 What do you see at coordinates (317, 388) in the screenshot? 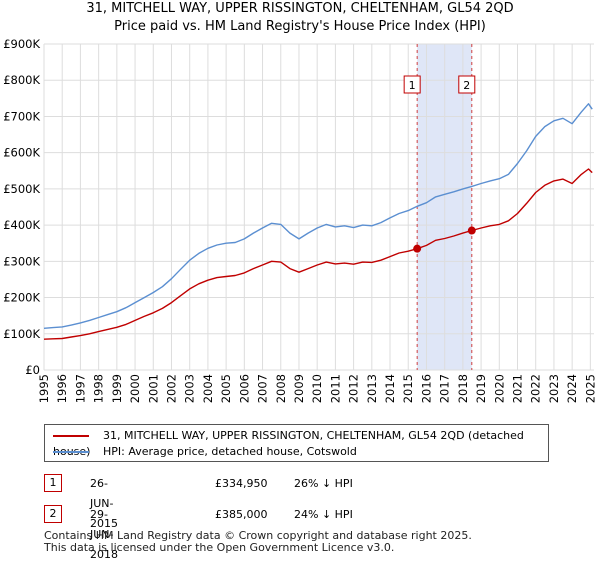
I see `x-tick-label: 2010` at bounding box center [317, 388].